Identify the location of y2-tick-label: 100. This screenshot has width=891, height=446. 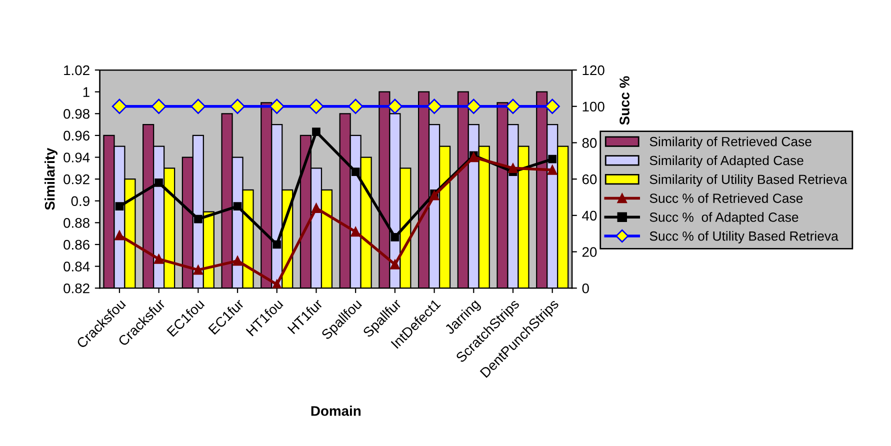
(593, 107).